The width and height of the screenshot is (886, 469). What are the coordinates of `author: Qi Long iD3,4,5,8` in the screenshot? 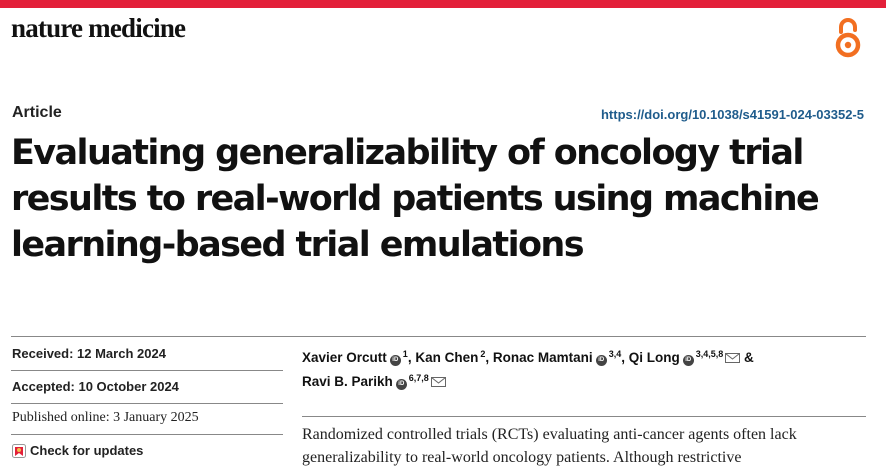 It's located at (685, 357).